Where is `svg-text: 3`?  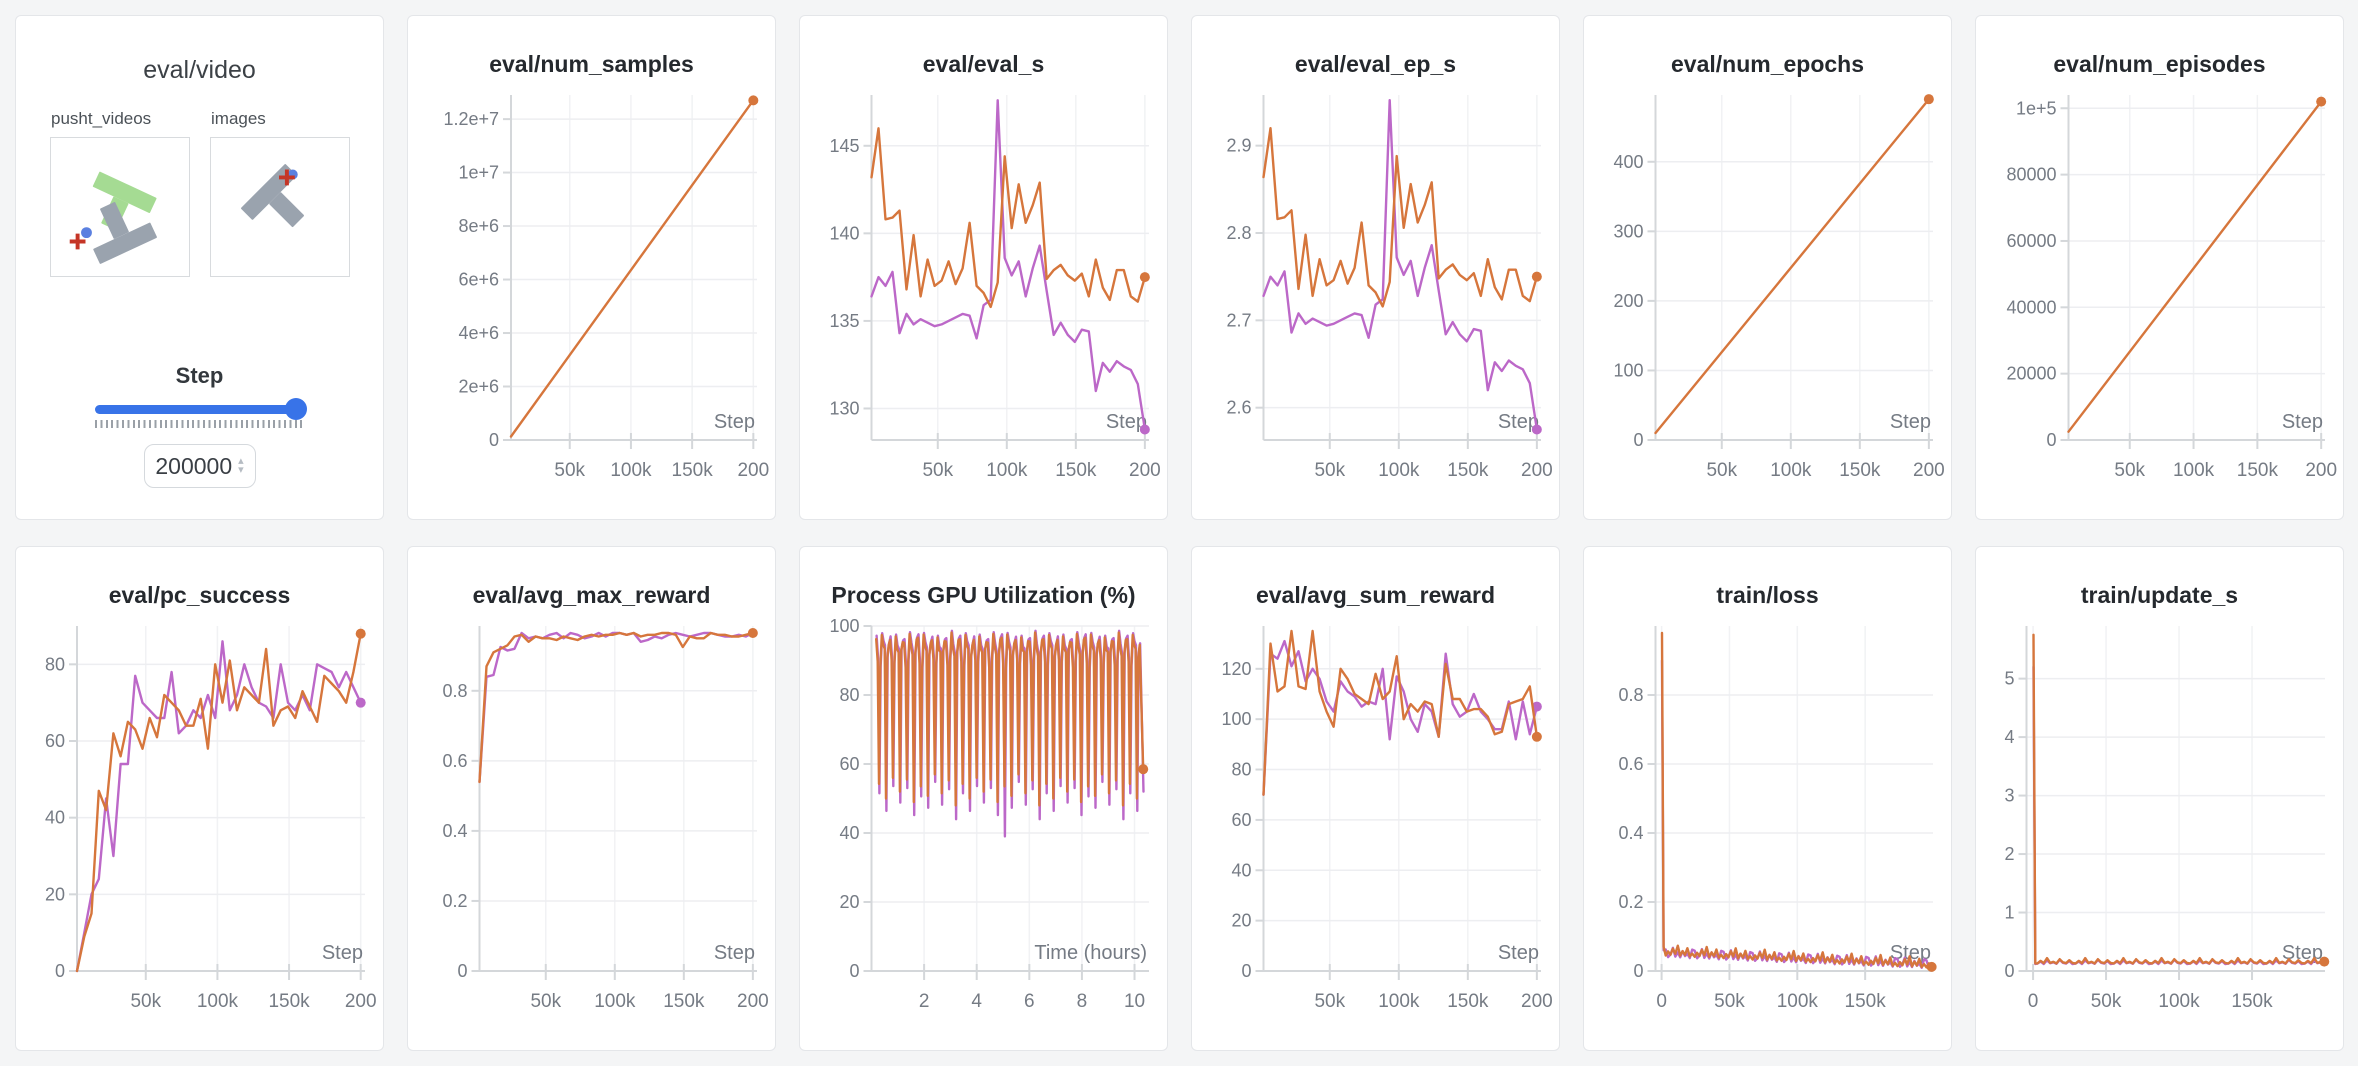
svg-text: 3 is located at coordinates (2009, 796).